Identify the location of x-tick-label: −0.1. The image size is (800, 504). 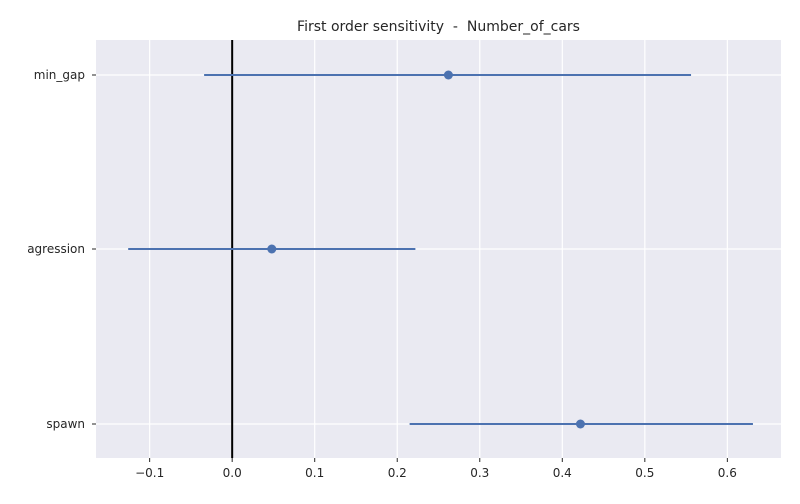
(149, 473).